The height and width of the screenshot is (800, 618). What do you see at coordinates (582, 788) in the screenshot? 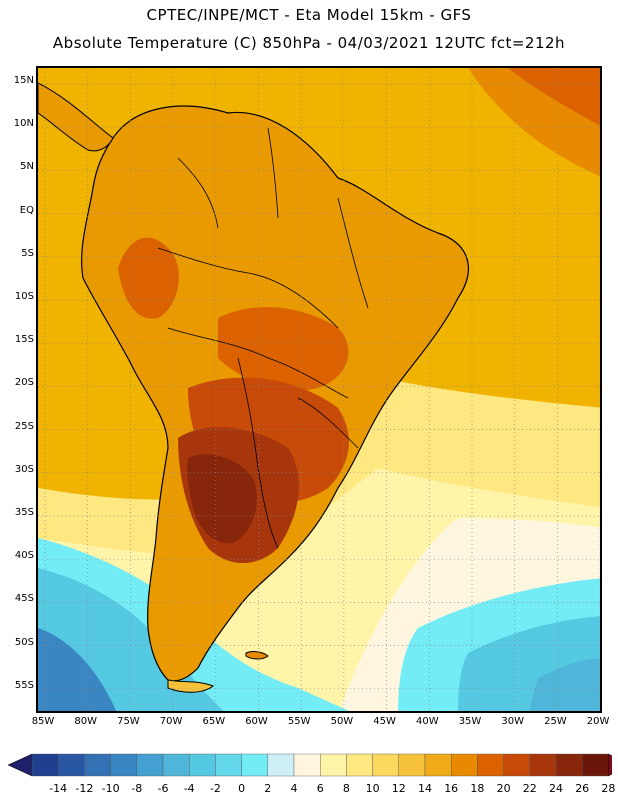
I see `colorbar-tick-label: 26` at bounding box center [582, 788].